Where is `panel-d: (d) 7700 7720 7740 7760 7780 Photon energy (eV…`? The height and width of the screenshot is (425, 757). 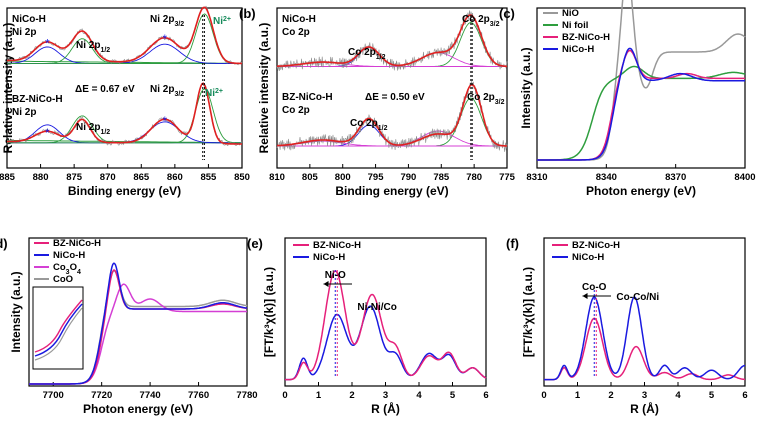 panel-d: (d) 7700 7720 7740 7760 7780 Photon energy (eV… is located at coordinates (129, 326).